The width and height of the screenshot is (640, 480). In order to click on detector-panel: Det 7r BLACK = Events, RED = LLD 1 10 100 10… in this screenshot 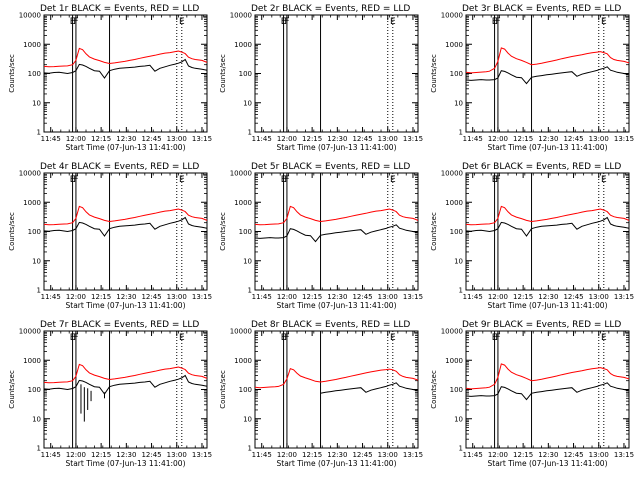, I will do `click(110, 394)`.